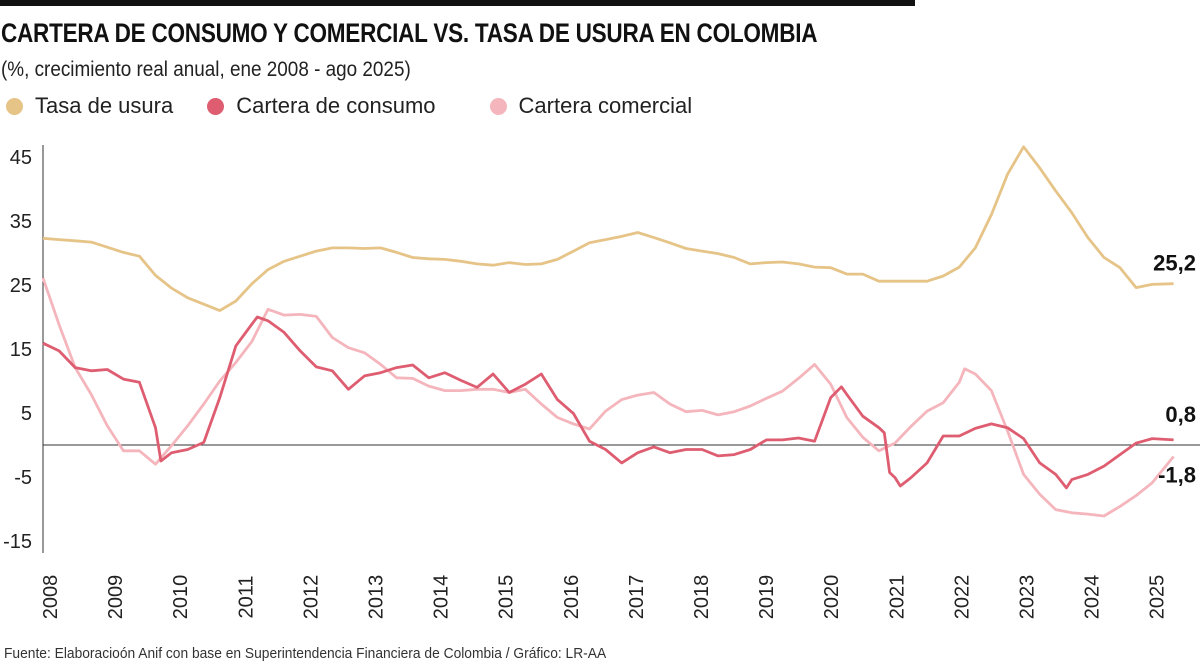 This screenshot has height=672, width=1200. Describe the element at coordinates (1177, 475) in the screenshot. I see `end-value-label: -1,8` at that location.